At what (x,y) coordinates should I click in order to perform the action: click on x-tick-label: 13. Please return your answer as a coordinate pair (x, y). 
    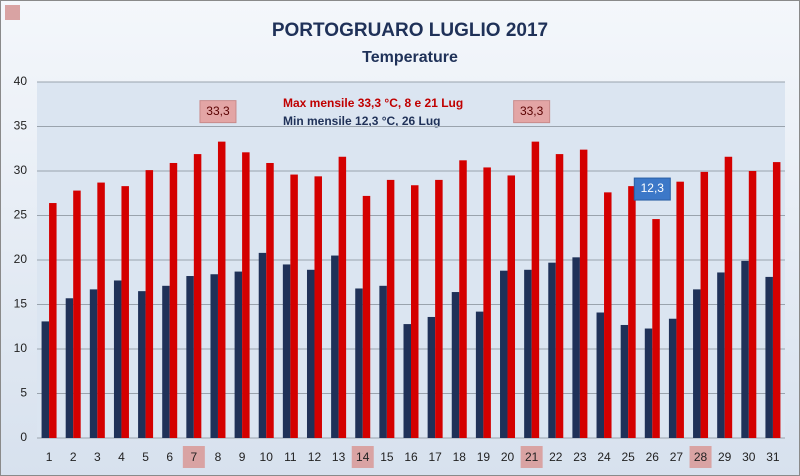
    Looking at the image, I should click on (339, 457).